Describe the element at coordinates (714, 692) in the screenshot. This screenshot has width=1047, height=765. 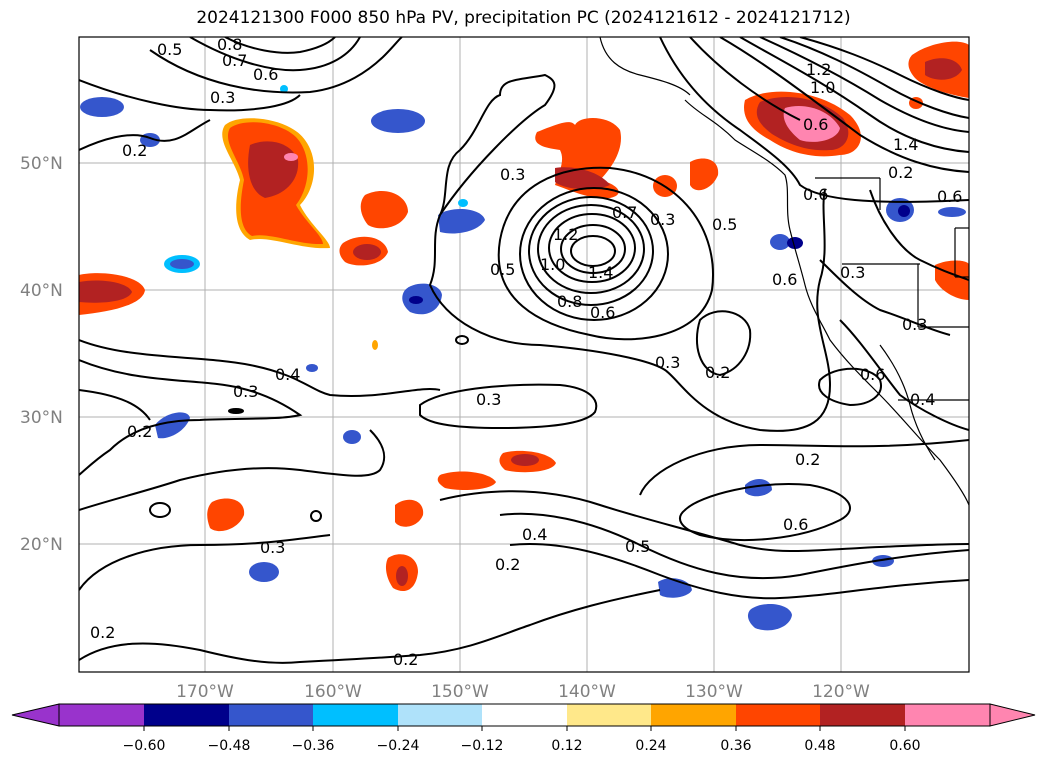
I see `lon-label: 130°W` at that location.